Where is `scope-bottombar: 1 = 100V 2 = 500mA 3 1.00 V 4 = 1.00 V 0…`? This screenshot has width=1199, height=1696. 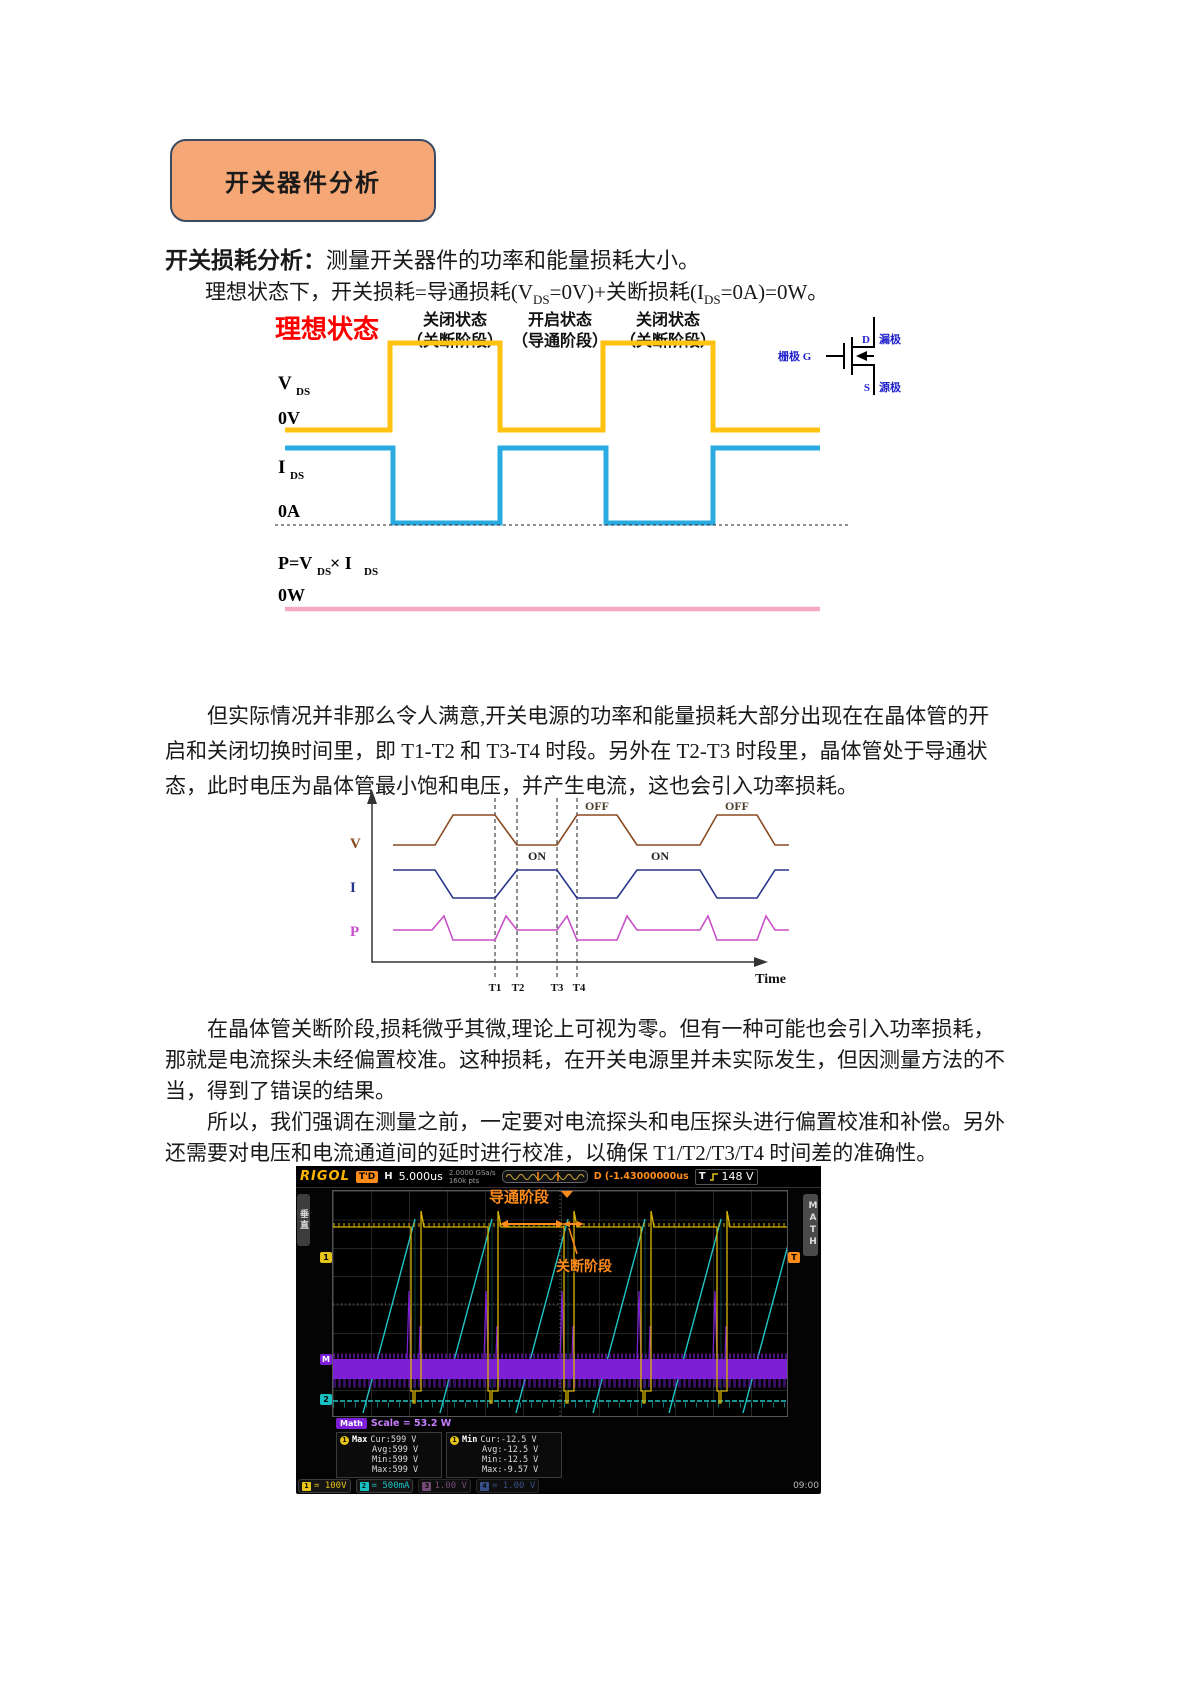 scope-bottombar: 1 = 100V 2 = 500mA 3 1.00 V 4 = 1.00 V 0… is located at coordinates (558, 1486).